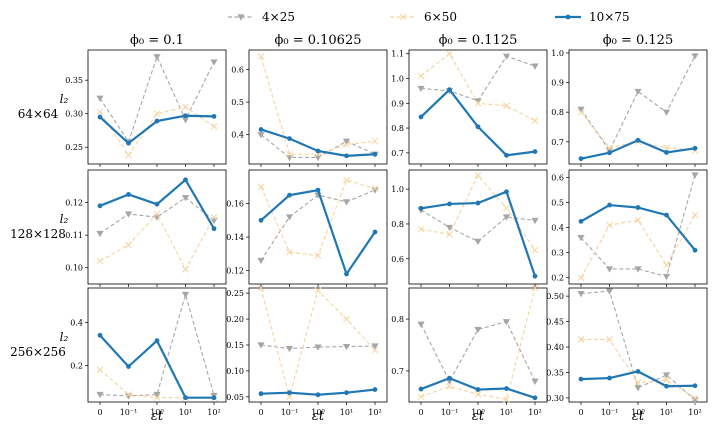 Image resolution: width=714 pixels, height=427 pixels. What do you see at coordinates (478, 416) in the screenshot?
I see `x-axis-label-2: εt` at bounding box center [478, 416].